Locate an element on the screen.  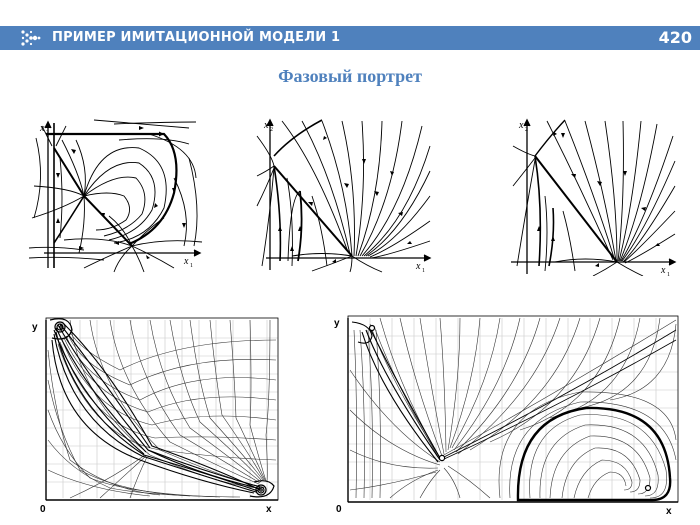
page-number: 420 is located at coordinates (675, 37).